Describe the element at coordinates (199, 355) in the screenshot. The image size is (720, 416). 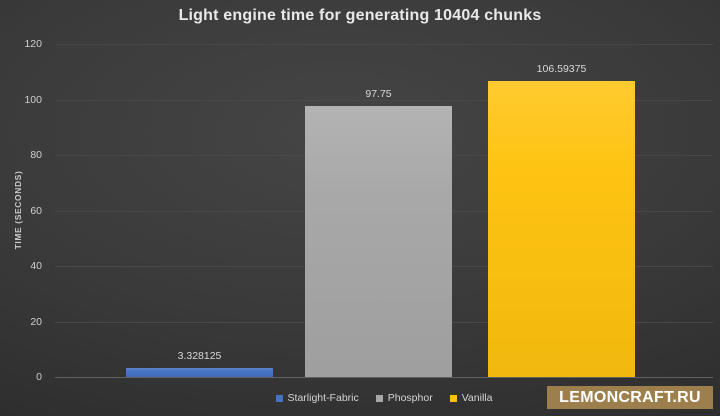
I see `bar-value-label: 3.328125` at that location.